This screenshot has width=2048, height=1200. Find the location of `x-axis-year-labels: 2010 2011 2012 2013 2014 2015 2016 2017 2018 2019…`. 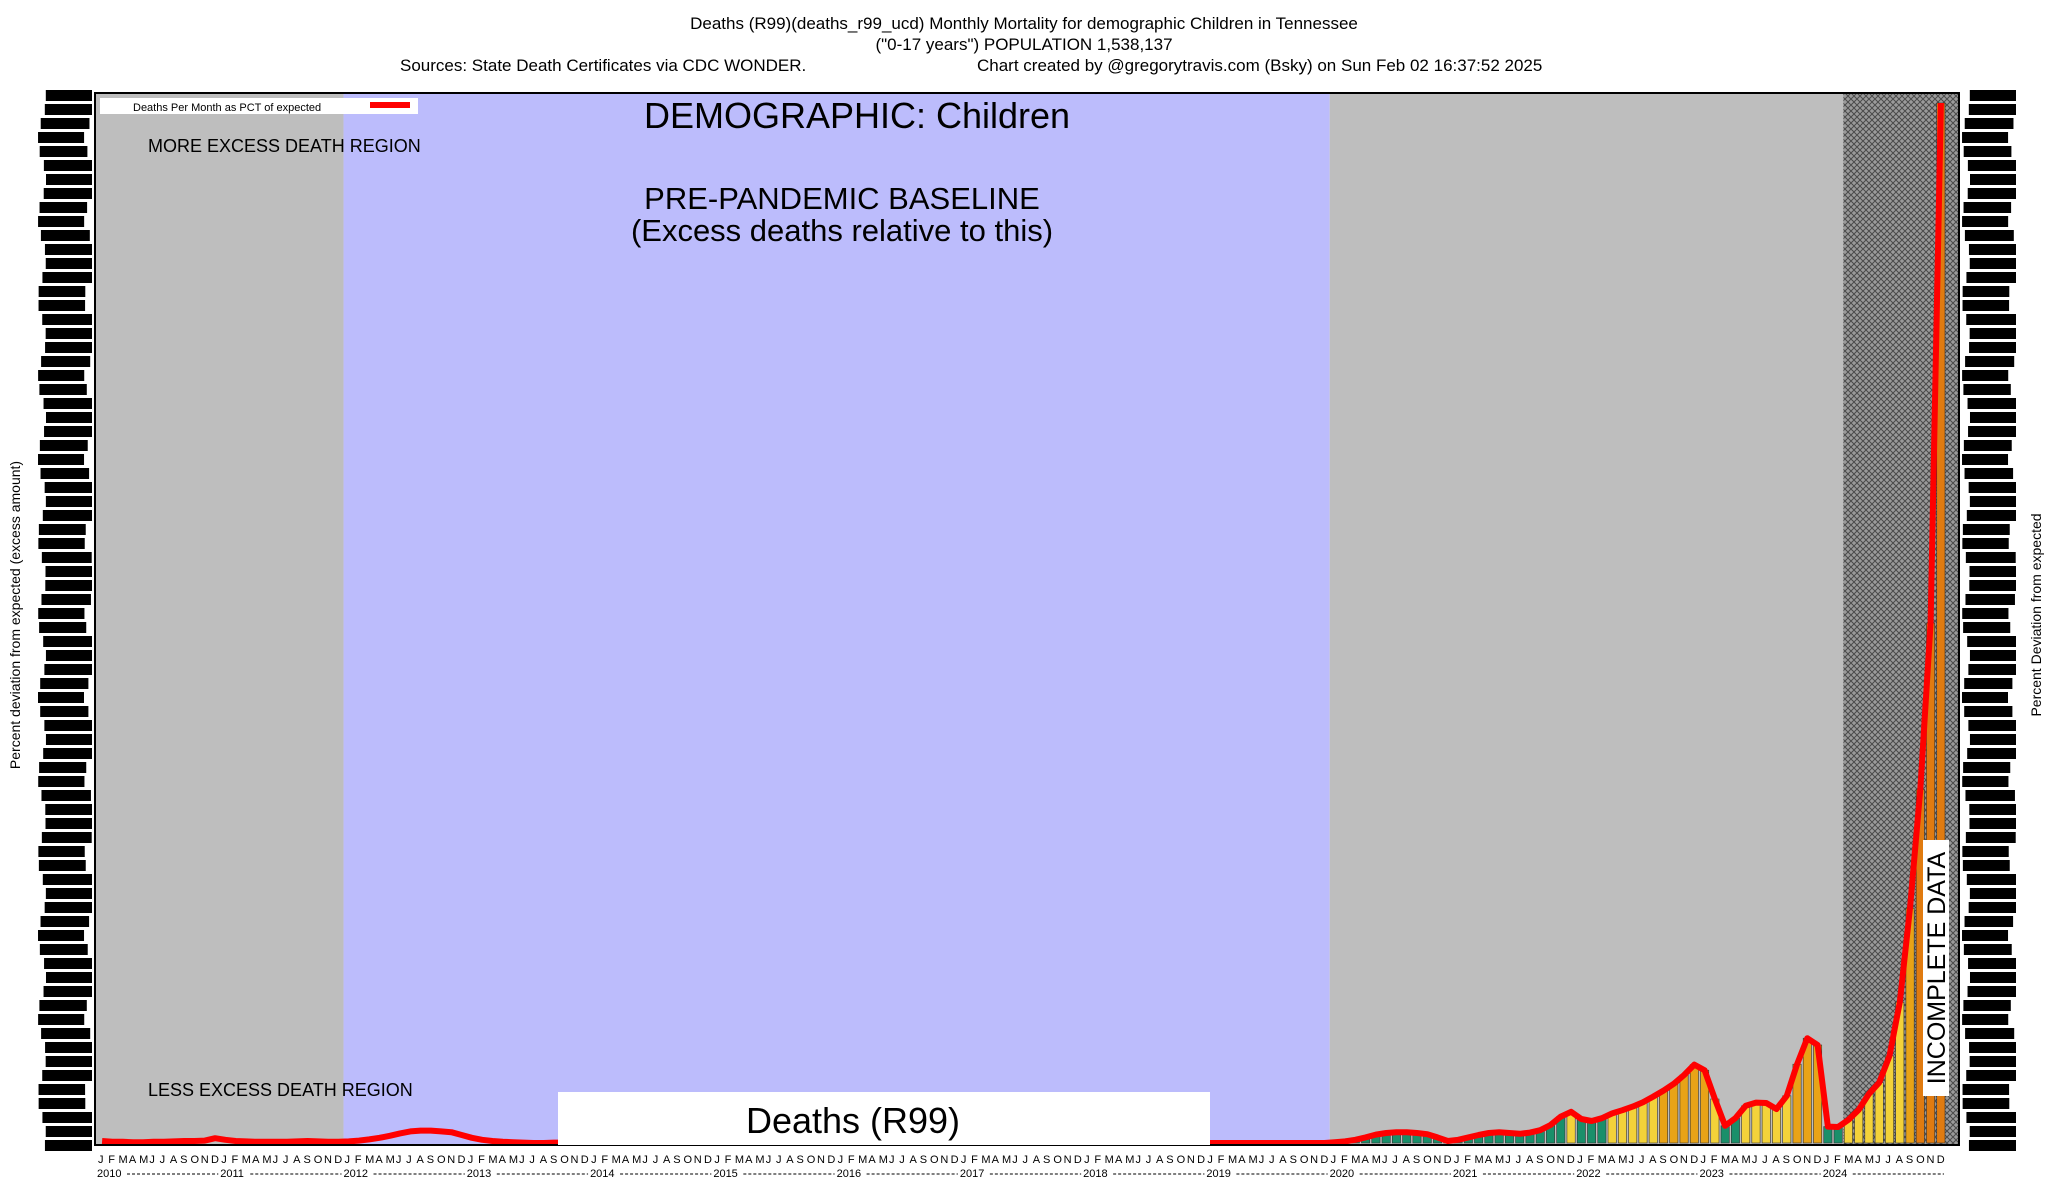

x-axis-year-labels: 2010 2011 2012 2013 2014 2015 2016 2017 2018 2019… is located at coordinates (1020, 1174).